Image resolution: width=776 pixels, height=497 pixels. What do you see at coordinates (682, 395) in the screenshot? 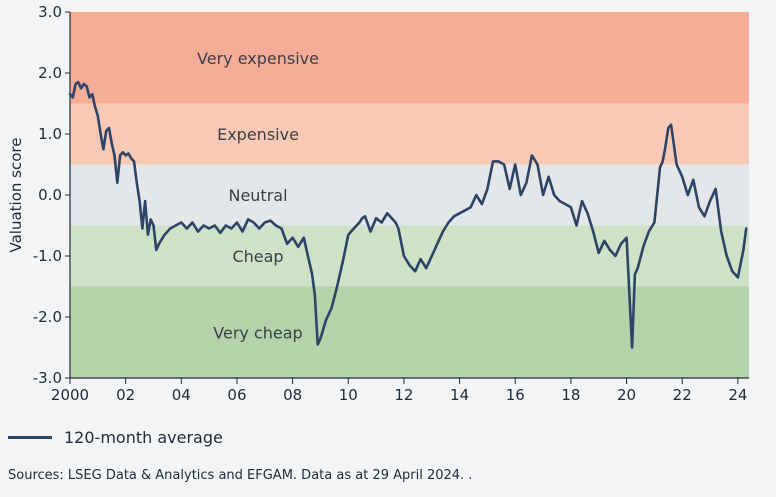
I see `x-tick-label: 22` at bounding box center [682, 395].